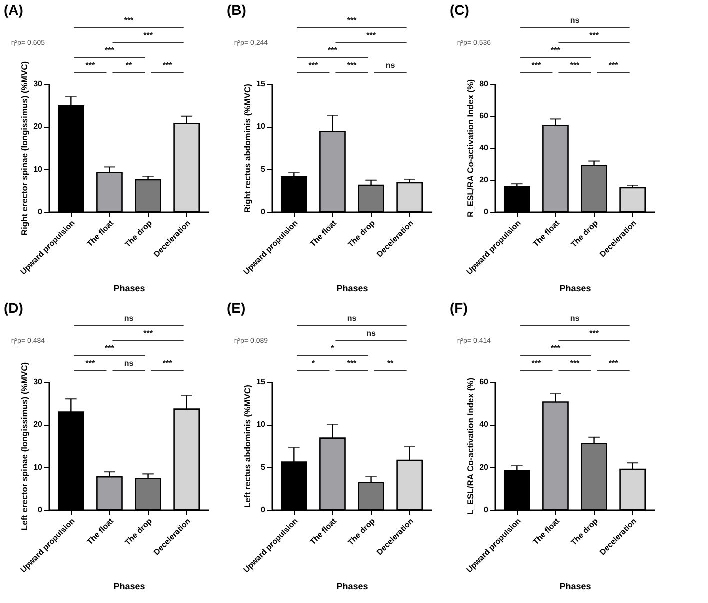 The height and width of the screenshot is (603, 708). Describe the element at coordinates (460, 10) in the screenshot. I see `chart-title: (C)` at that location.